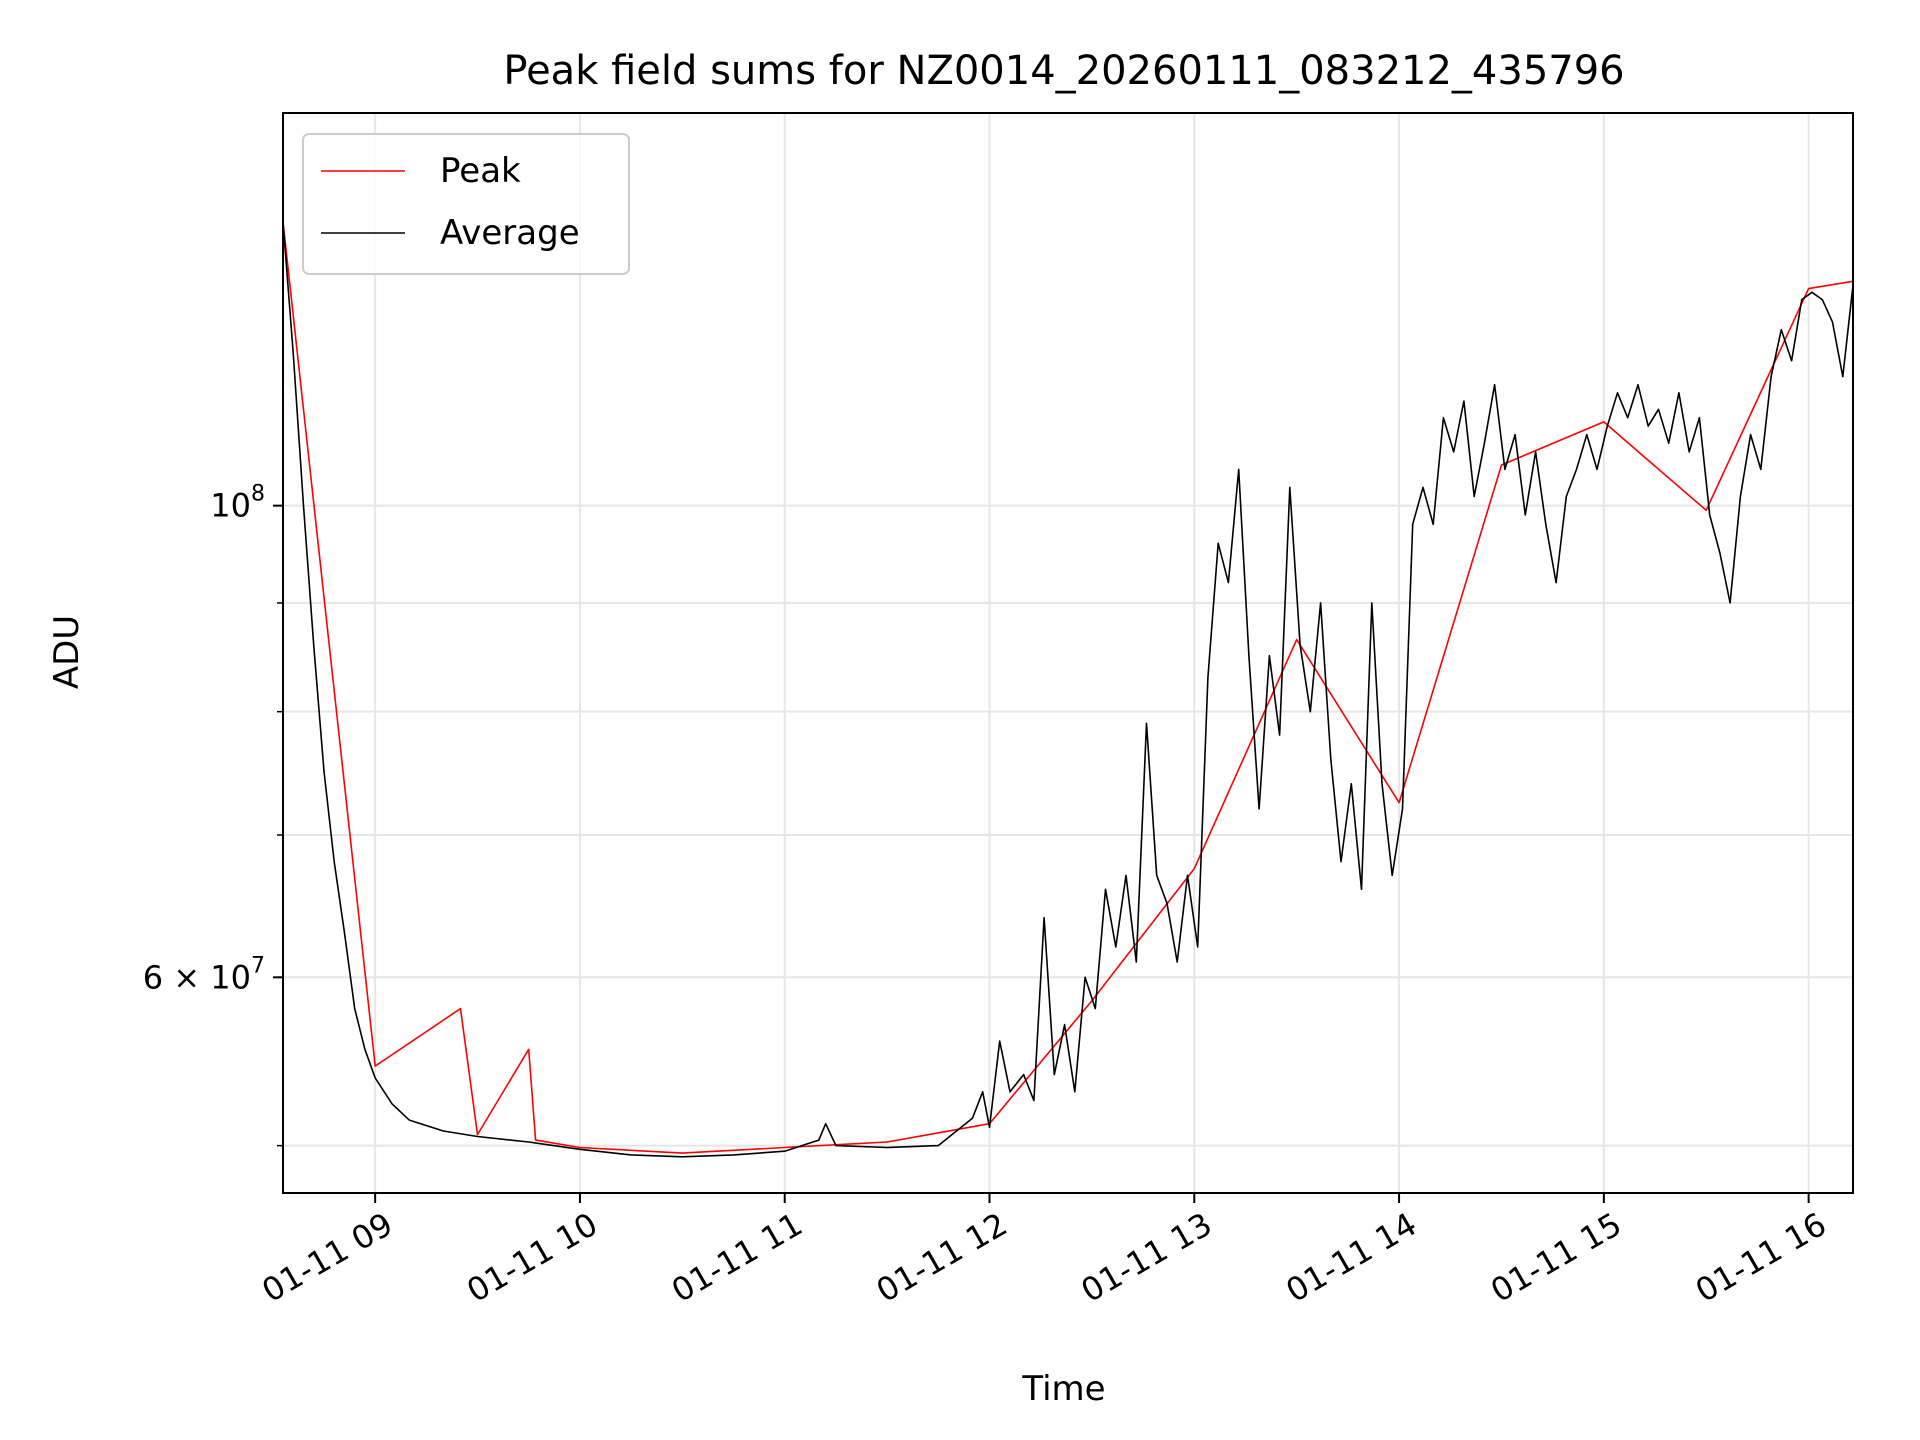  I want to click on y-tick-exponent: 7, so click(258, 965).